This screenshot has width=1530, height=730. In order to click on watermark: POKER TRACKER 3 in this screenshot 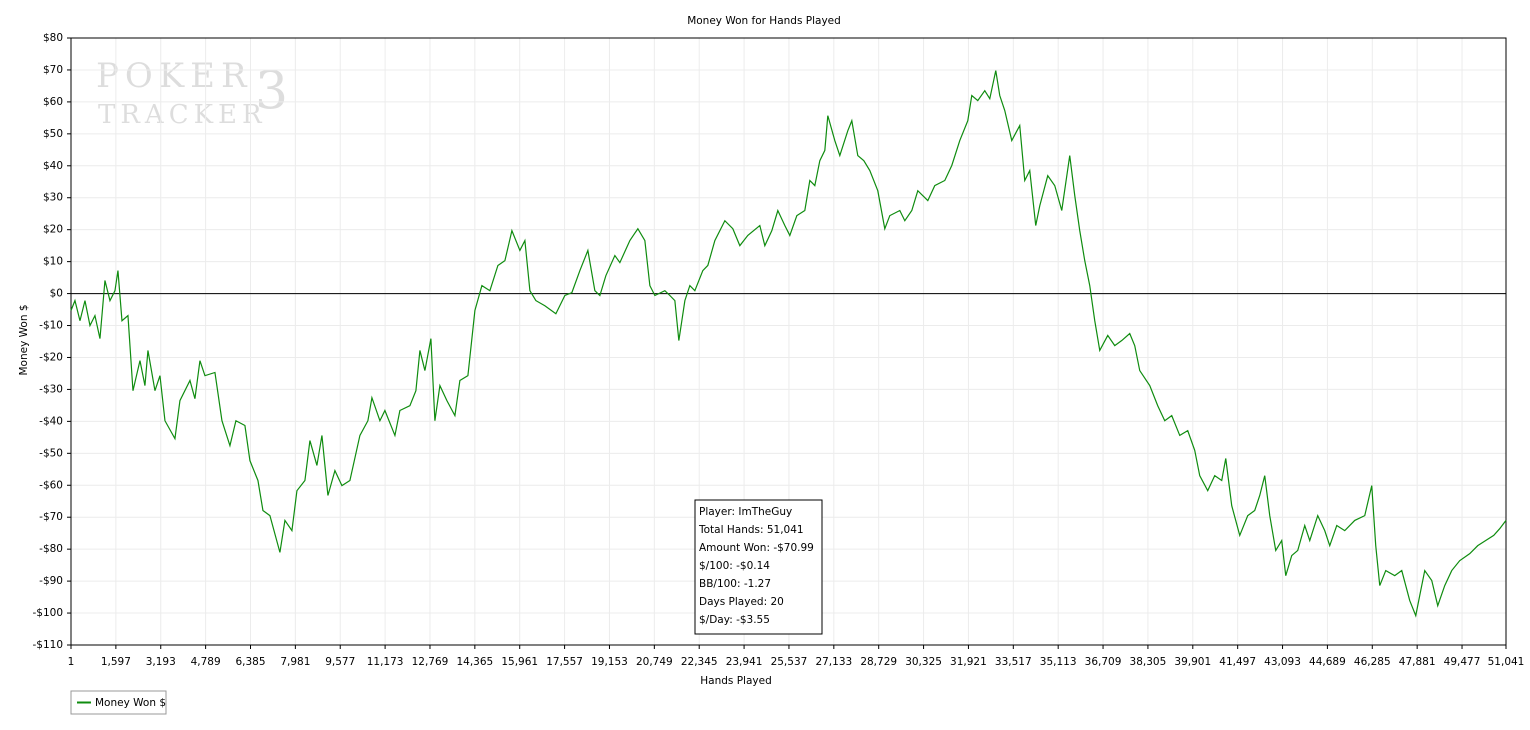, I will do `click(192, 93)`.